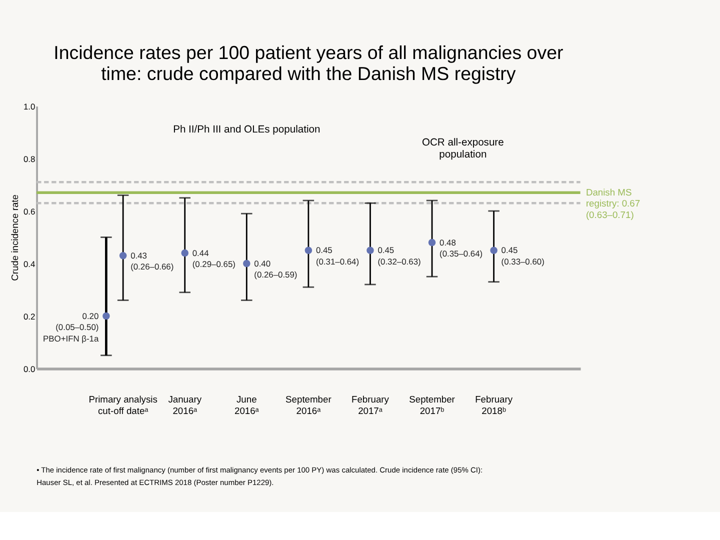 The width and height of the screenshot is (720, 540). What do you see at coordinates (29, 211) in the screenshot?
I see `y-tick-label: 0.6` at bounding box center [29, 211].